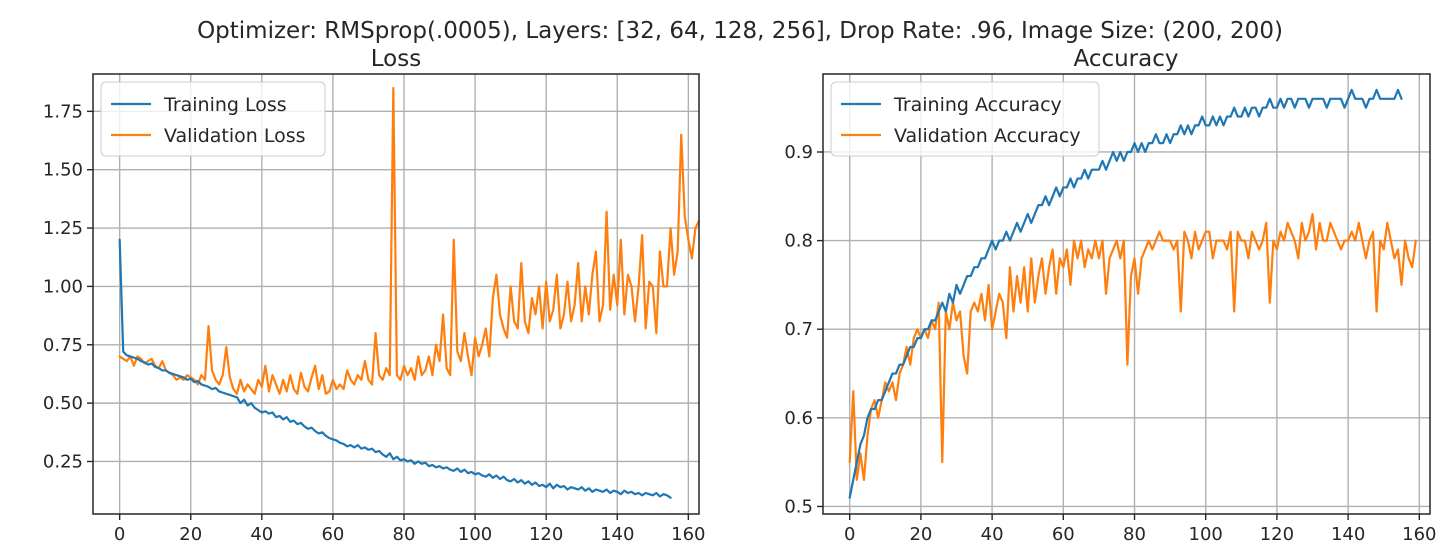  Describe the element at coordinates (235, 136) in the screenshot. I see `loss-legend-validation-label: Validation Loss` at that location.